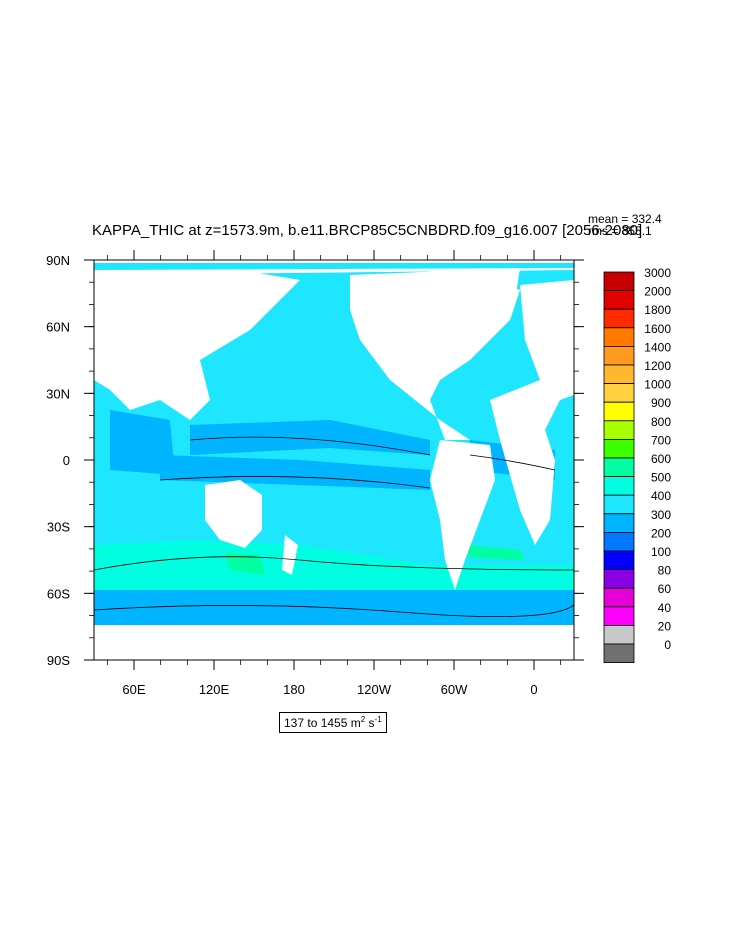 Image resolution: width=733 pixels, height=945 pixels. Describe the element at coordinates (657, 329) in the screenshot. I see `legend-label: 1600` at that location.